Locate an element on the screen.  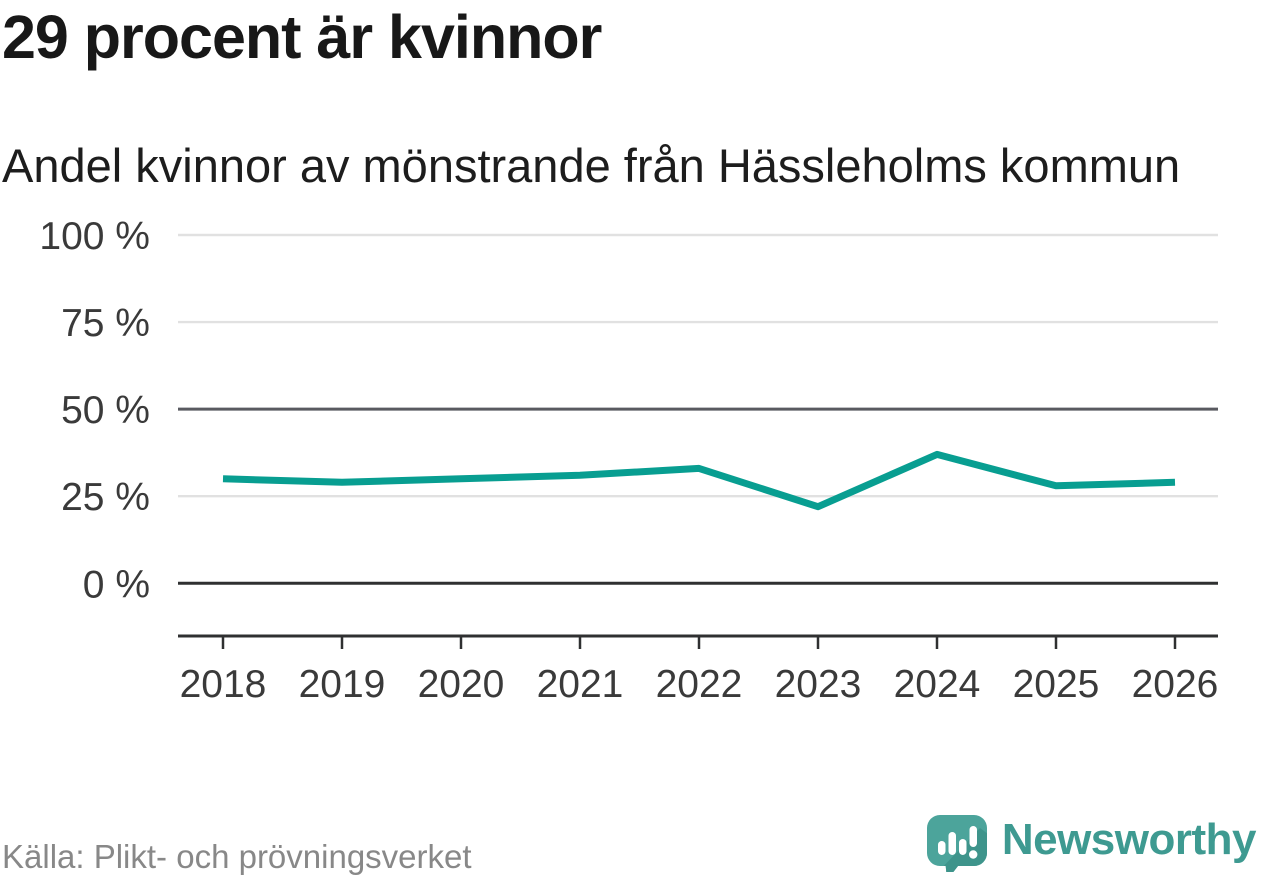
data-line is located at coordinates (699, 480).